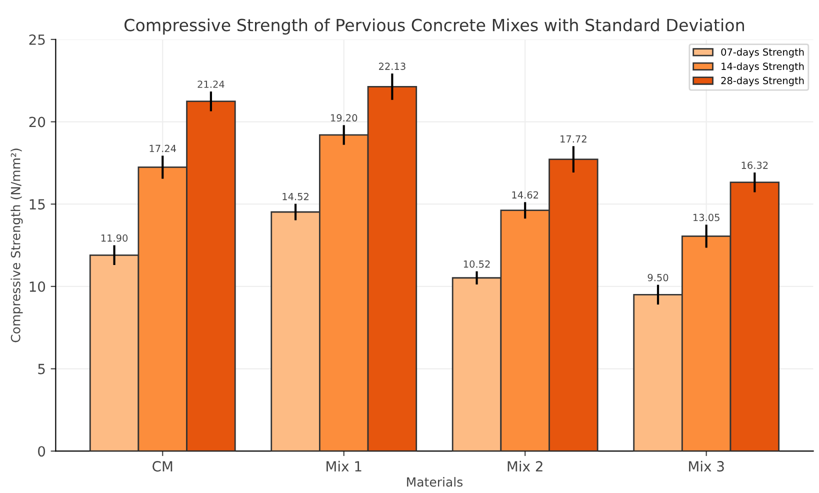 This screenshot has width=819, height=493. What do you see at coordinates (525, 195) in the screenshot?
I see `data-label: 14.62` at bounding box center [525, 195].